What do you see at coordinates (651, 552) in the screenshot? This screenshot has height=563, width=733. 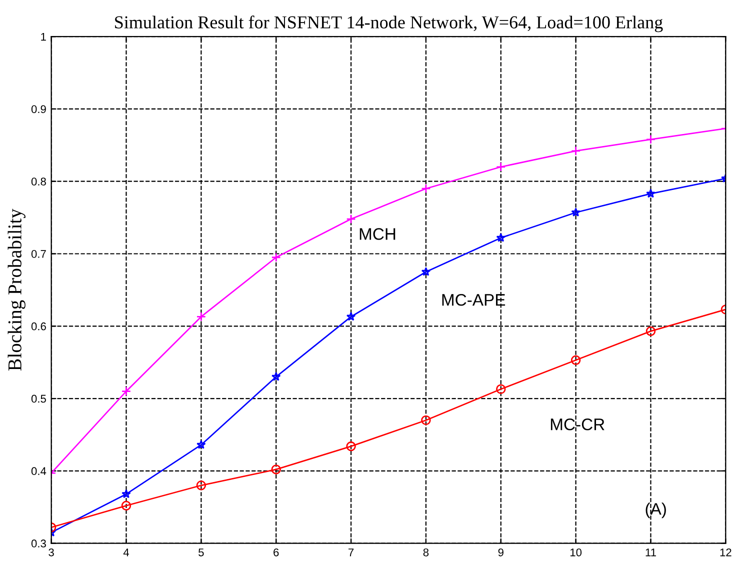 I see `x-tick-label: 11` at bounding box center [651, 552].